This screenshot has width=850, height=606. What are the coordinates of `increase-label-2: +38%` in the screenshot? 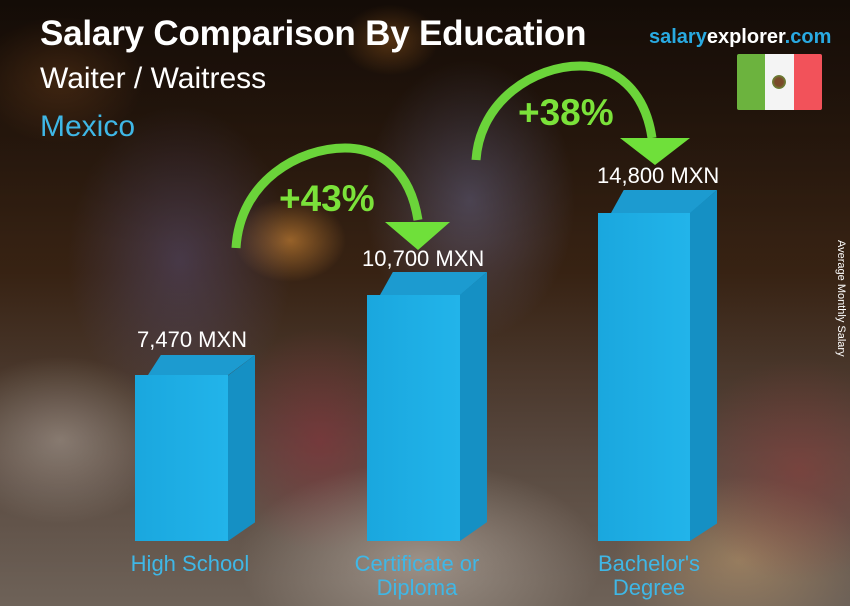 It's located at (566, 112).